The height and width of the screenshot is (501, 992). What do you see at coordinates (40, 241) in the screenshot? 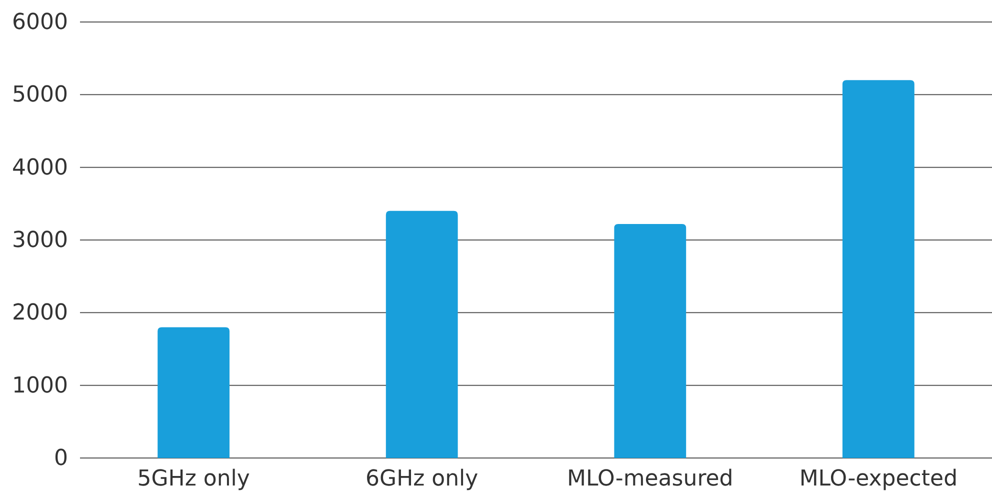
I see `y-tick-label: 3000` at bounding box center [40, 241].